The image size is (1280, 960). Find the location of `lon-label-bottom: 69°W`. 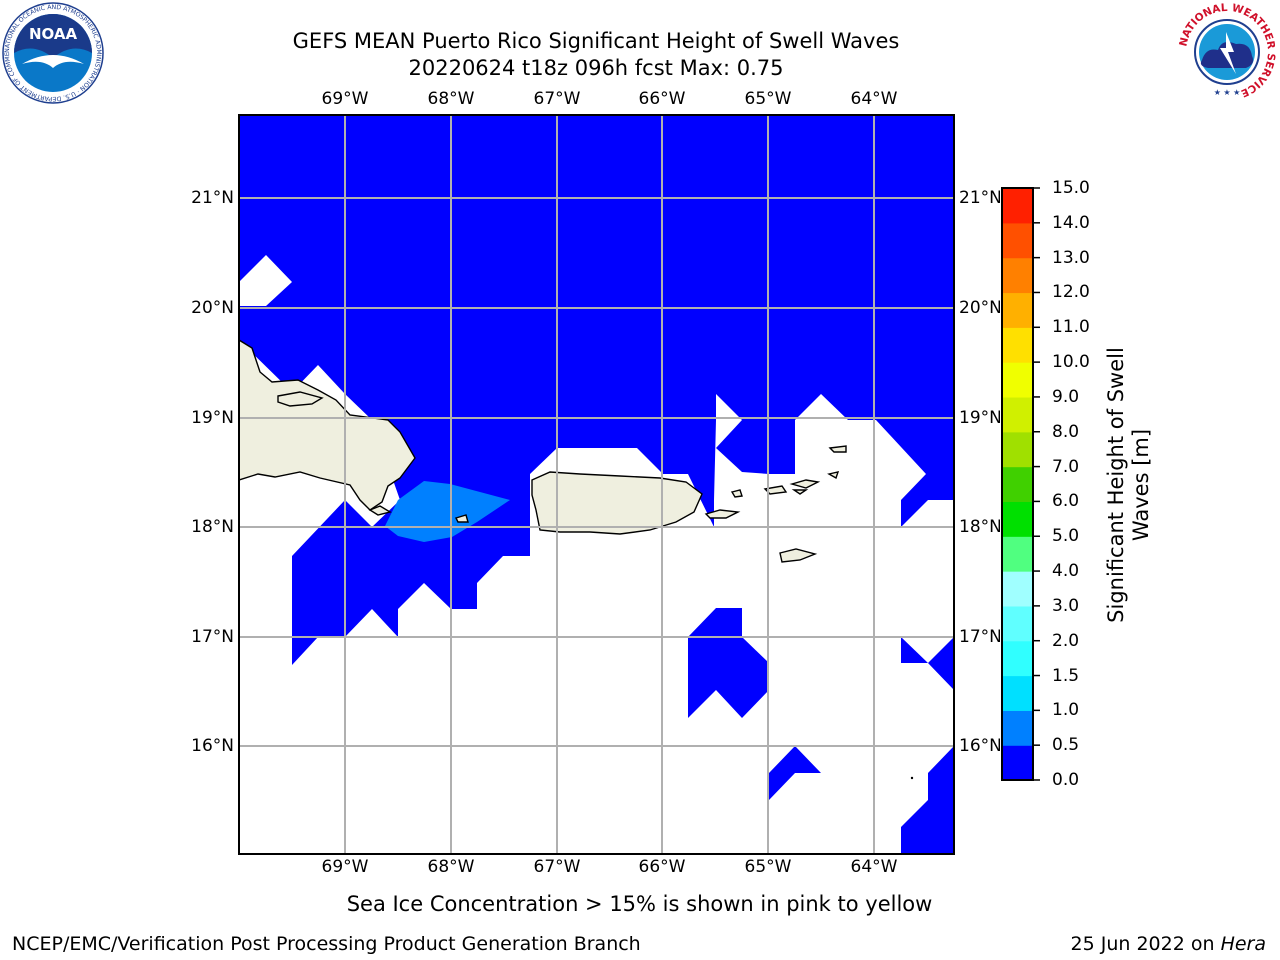

lon-label-bottom: 69°W is located at coordinates (345, 867).